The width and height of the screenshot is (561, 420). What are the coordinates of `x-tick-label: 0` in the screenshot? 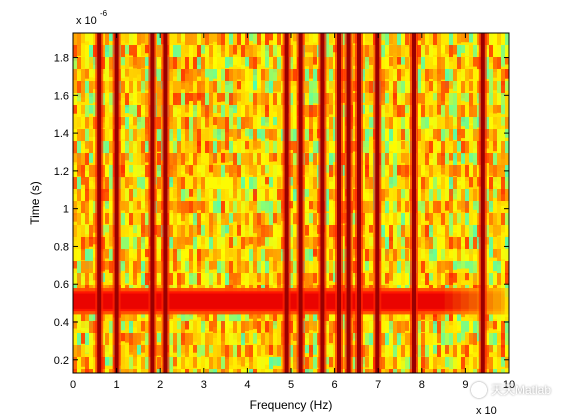 It's located at (73, 385).